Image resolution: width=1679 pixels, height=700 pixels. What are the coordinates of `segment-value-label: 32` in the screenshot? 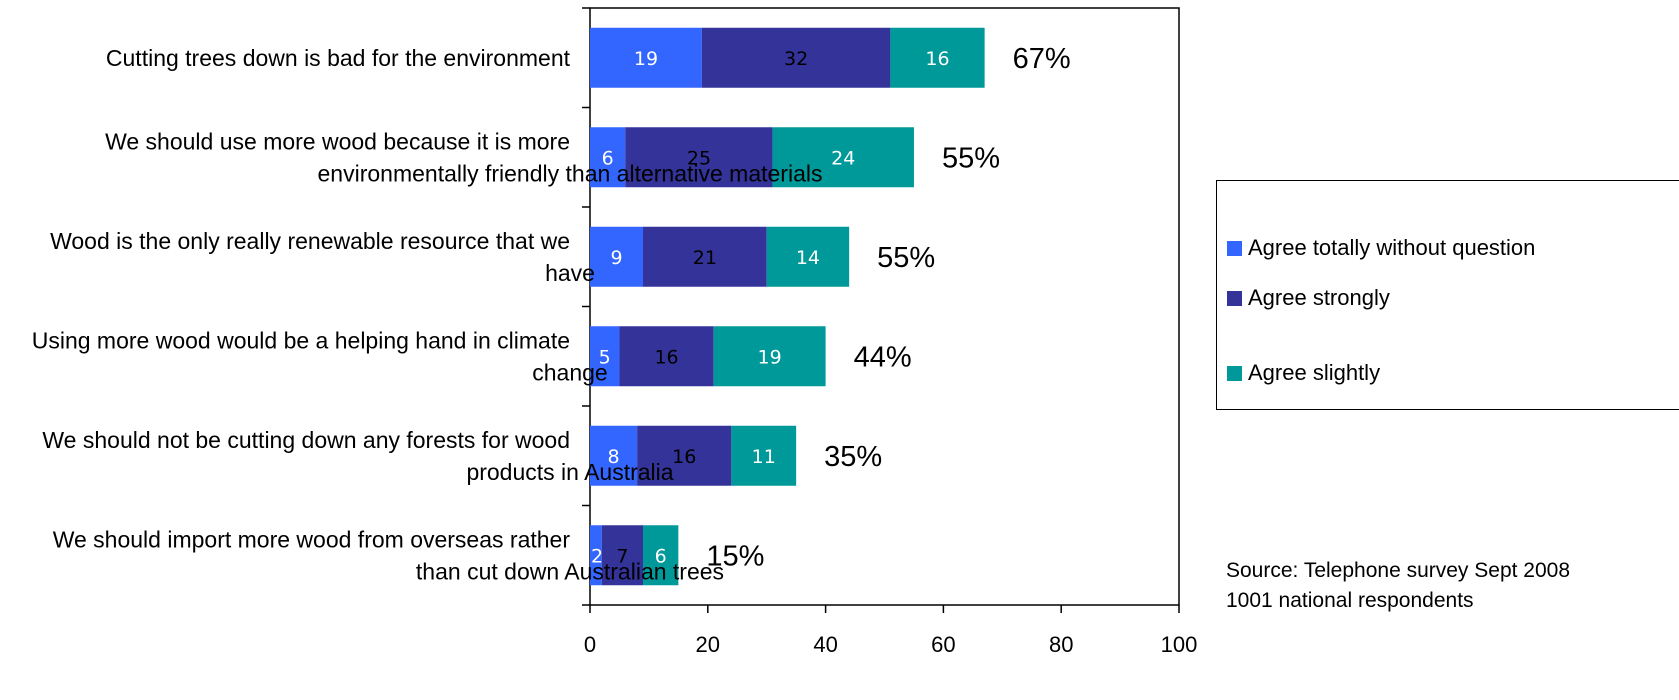 It's located at (796, 59).